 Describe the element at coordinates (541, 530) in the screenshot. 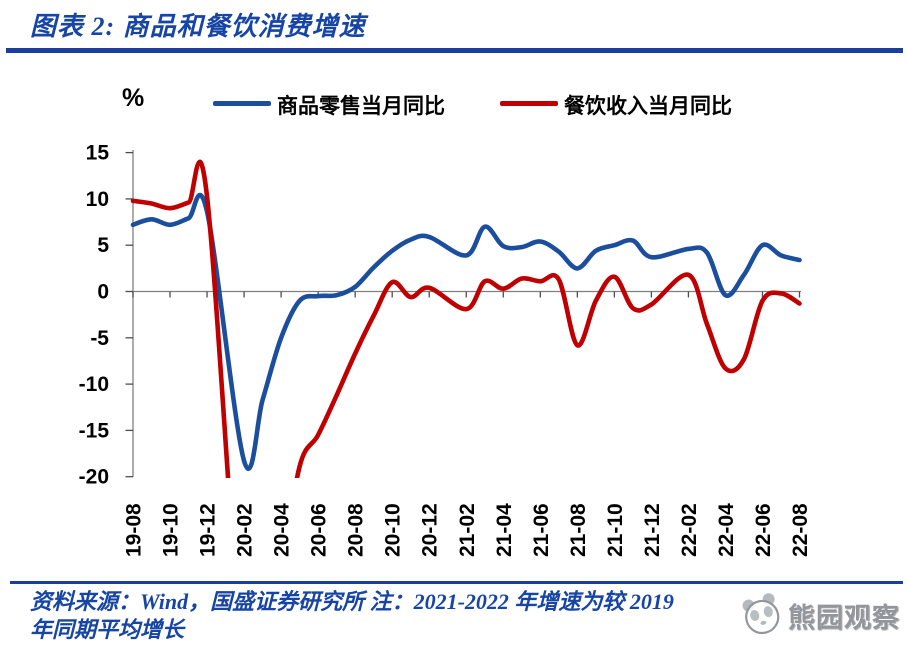

I see `x-tick-label: 21-06` at that location.